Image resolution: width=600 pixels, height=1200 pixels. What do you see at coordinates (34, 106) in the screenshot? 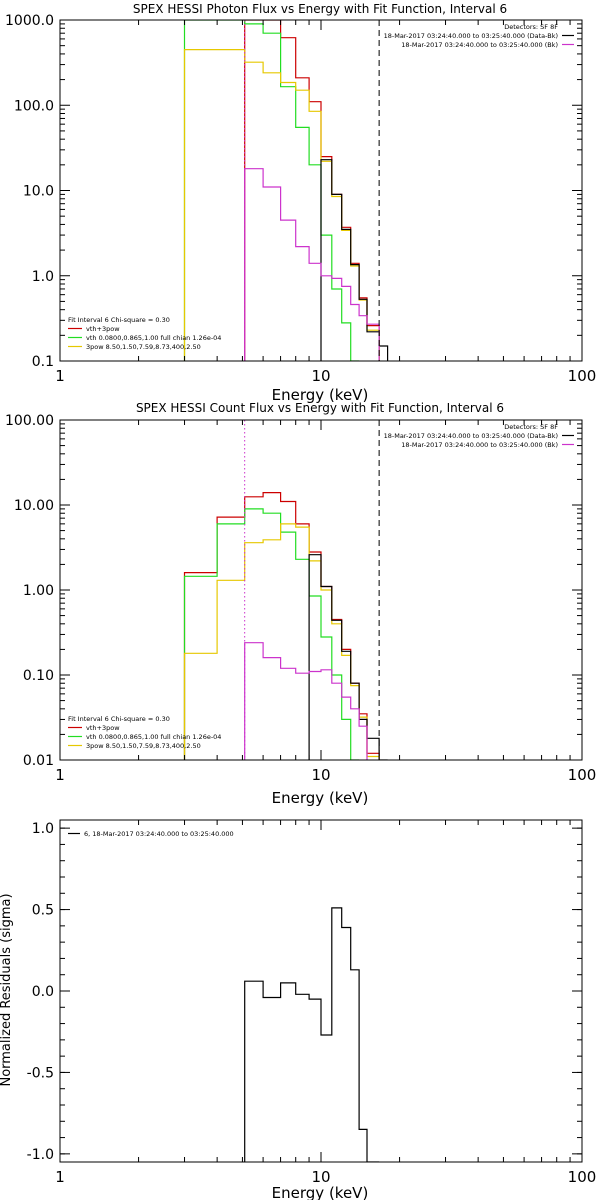
I see `photon-y-tick-label: 100.0` at bounding box center [34, 106].